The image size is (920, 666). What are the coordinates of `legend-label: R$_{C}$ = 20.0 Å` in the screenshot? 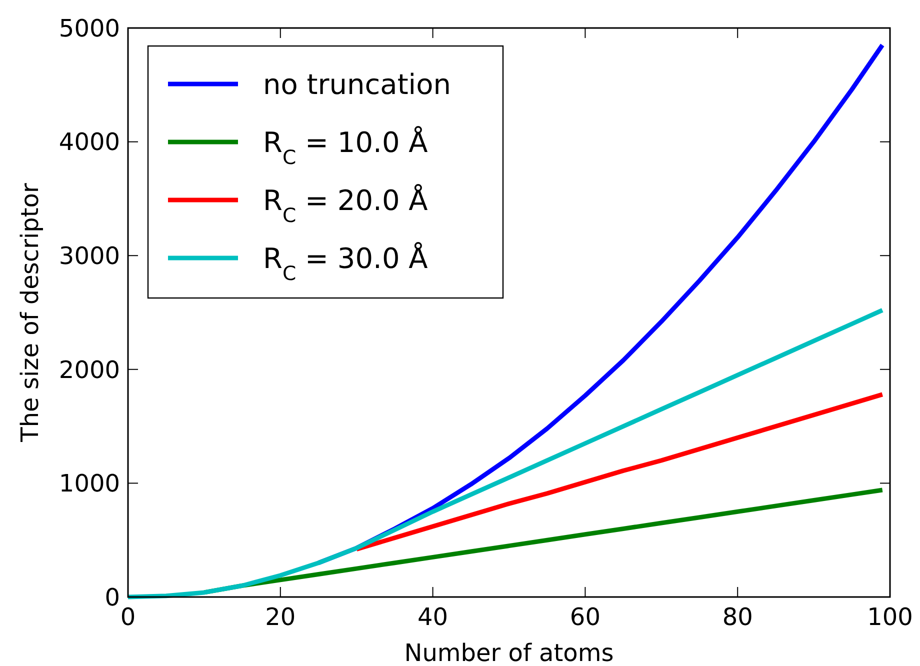 It's located at (345, 205).